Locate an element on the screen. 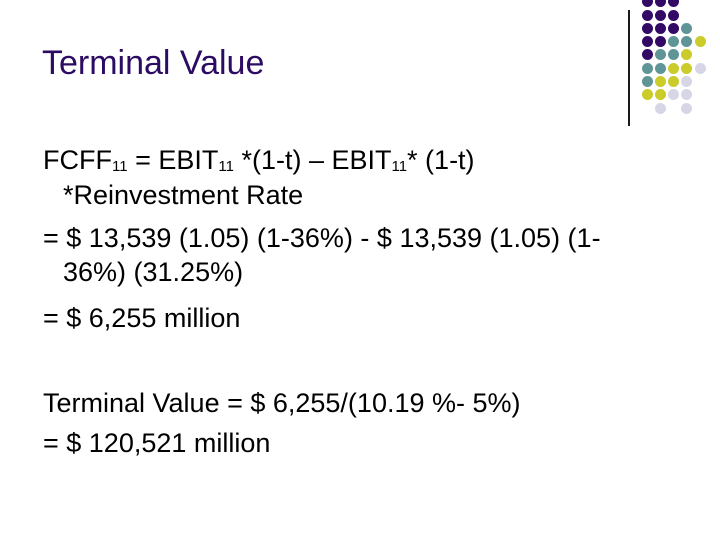 This screenshot has height=540, width=720. body-line-4: 36%) (31.25%) is located at coordinates (153, 272).